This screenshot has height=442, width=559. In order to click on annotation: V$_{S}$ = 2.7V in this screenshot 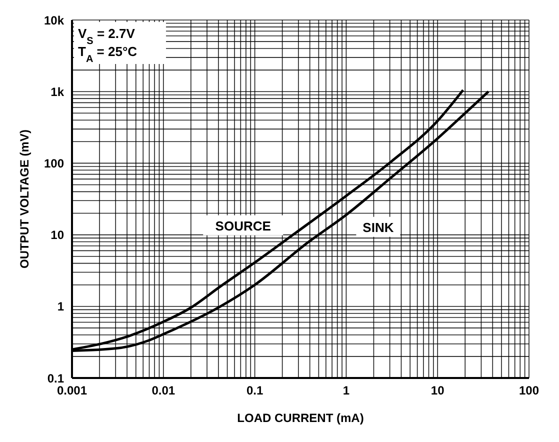, I will do `click(107, 36)`.